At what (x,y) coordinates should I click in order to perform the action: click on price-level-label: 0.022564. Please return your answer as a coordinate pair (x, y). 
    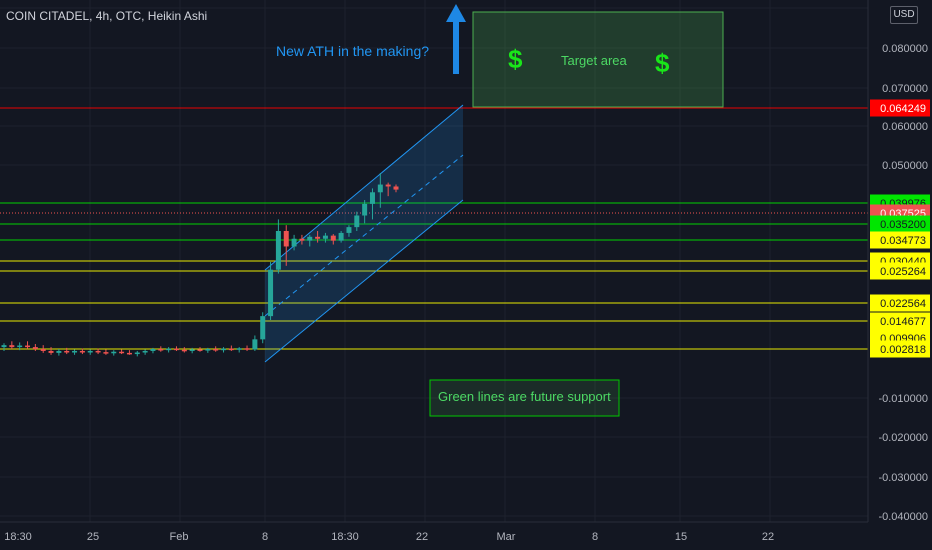
    Looking at the image, I should click on (903, 304).